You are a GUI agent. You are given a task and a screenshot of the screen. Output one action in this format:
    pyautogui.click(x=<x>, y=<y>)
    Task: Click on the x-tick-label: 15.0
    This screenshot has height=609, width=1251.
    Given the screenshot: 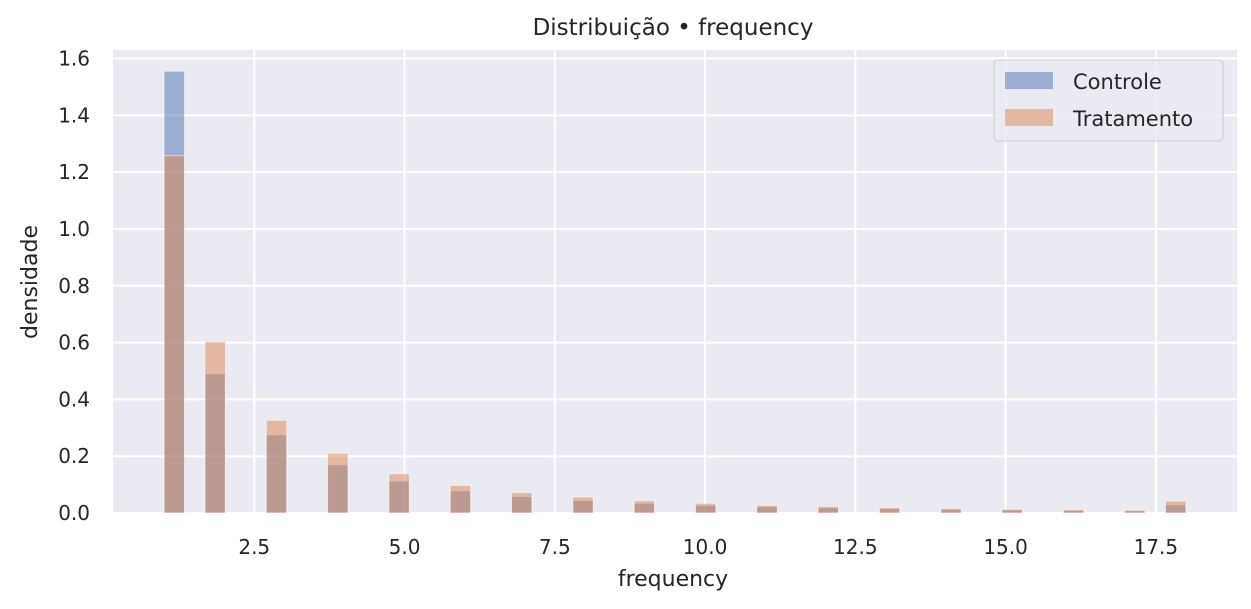 What is the action you would take?
    pyautogui.click(x=1005, y=547)
    